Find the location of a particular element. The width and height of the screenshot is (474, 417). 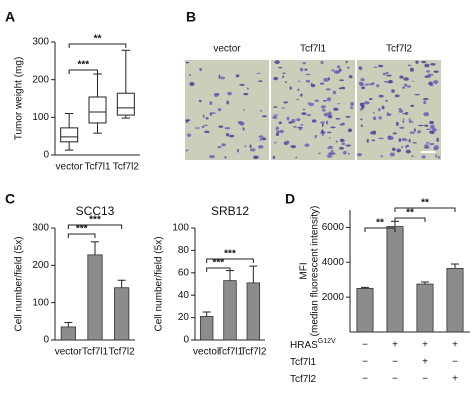

x-tick-label: vector is located at coordinates (70, 167).